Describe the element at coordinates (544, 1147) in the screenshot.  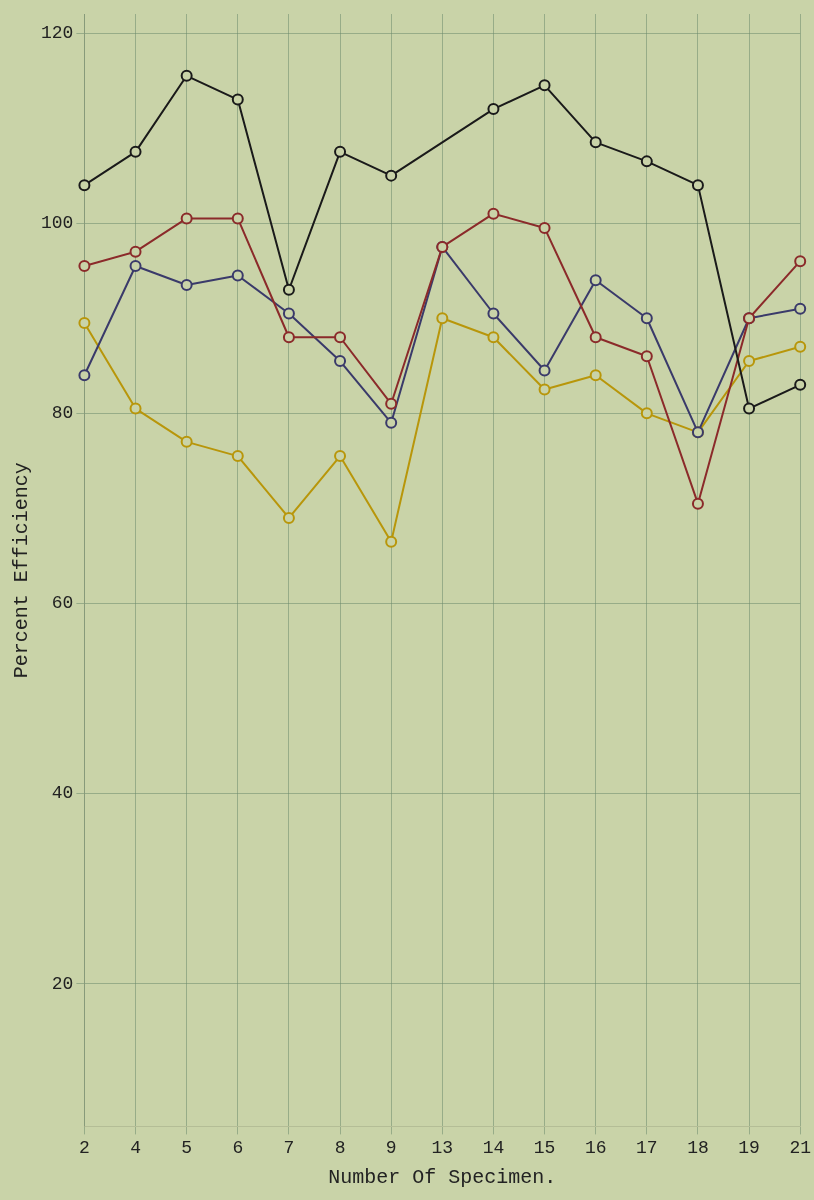
I see `x-tick-label: 15` at that location.